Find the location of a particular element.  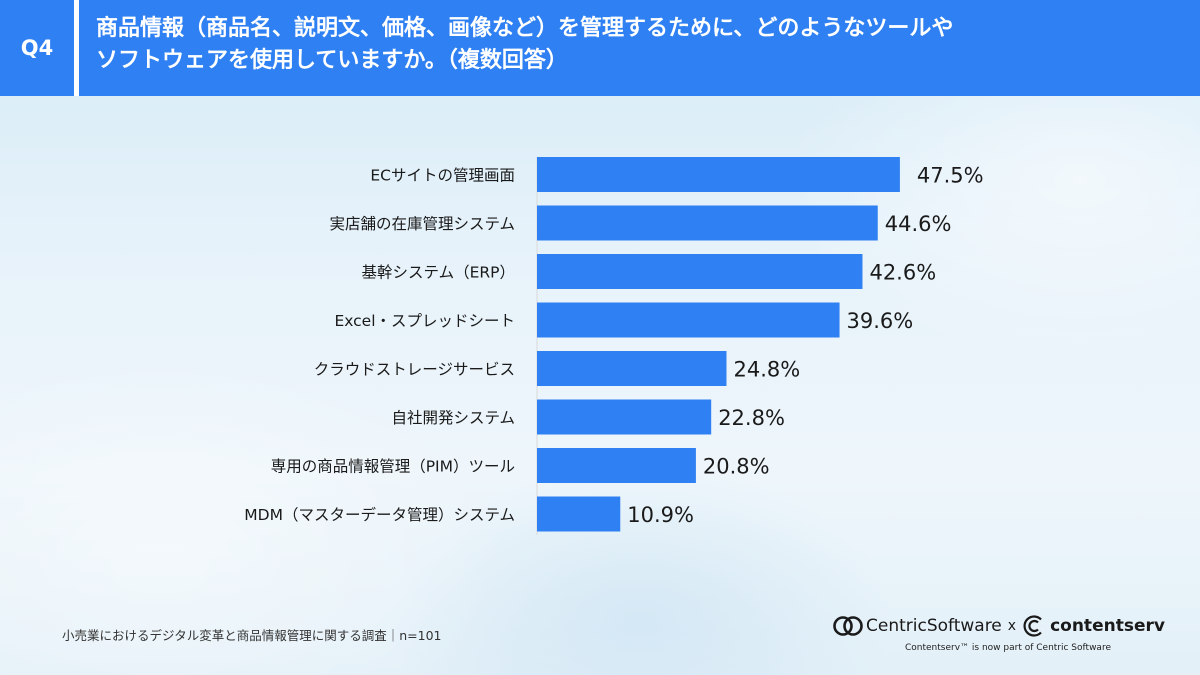

contentserv-logo-icon is located at coordinates (1032, 626).